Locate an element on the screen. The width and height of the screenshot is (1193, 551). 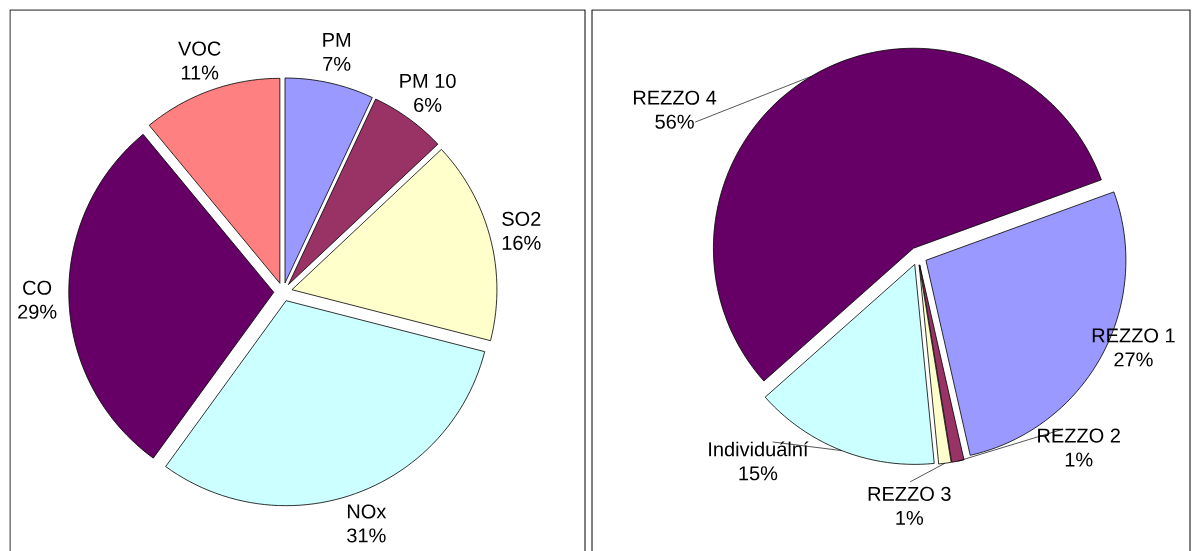
slice-label: SO2 is located at coordinates (521, 218).